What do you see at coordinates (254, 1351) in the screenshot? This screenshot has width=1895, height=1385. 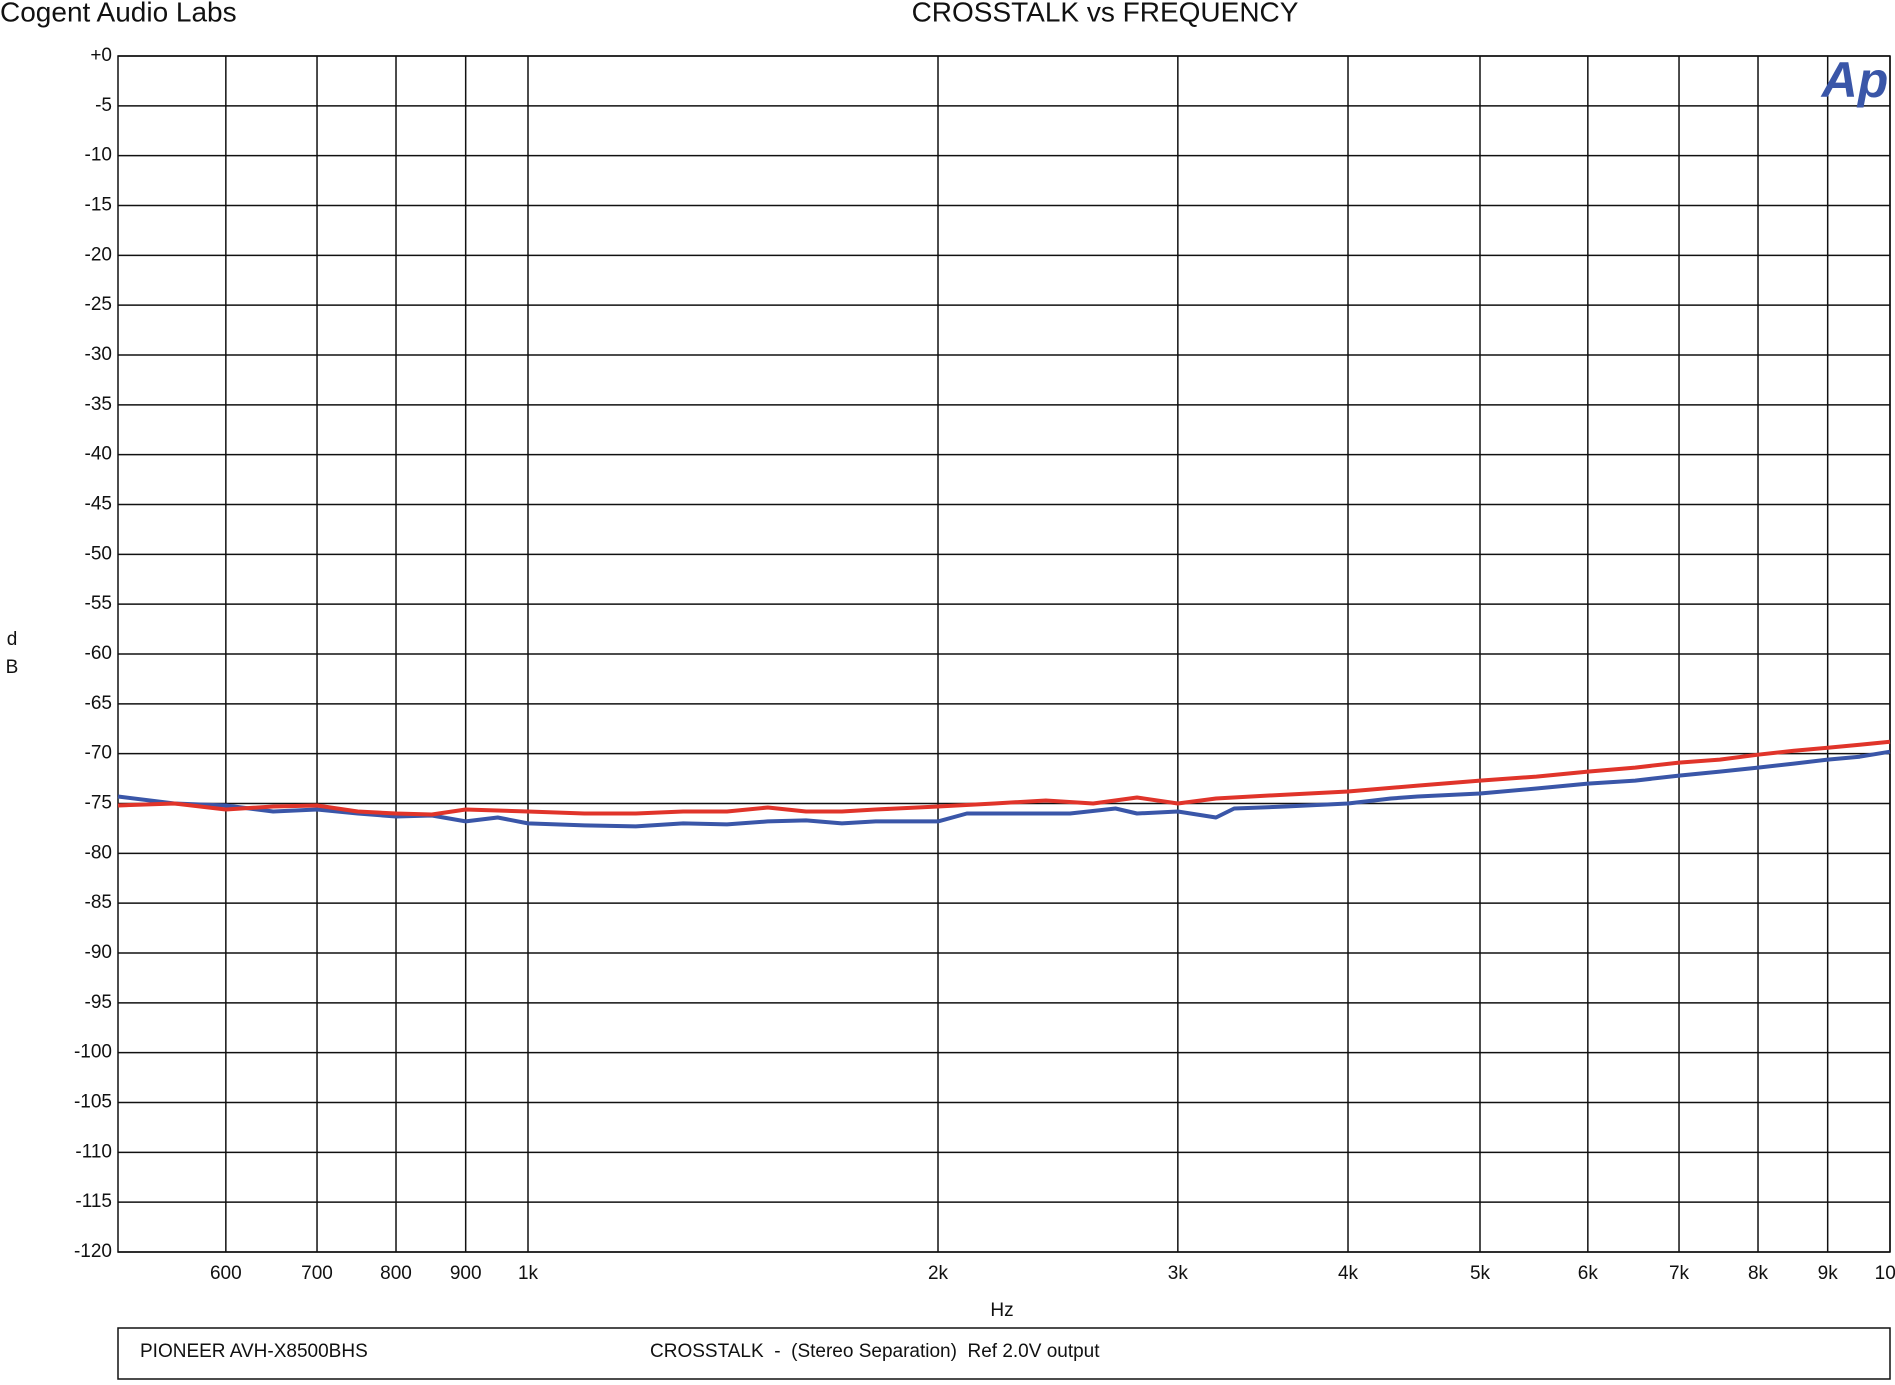 I see `footer-left: PIONEER AVH-X8500BHS` at bounding box center [254, 1351].